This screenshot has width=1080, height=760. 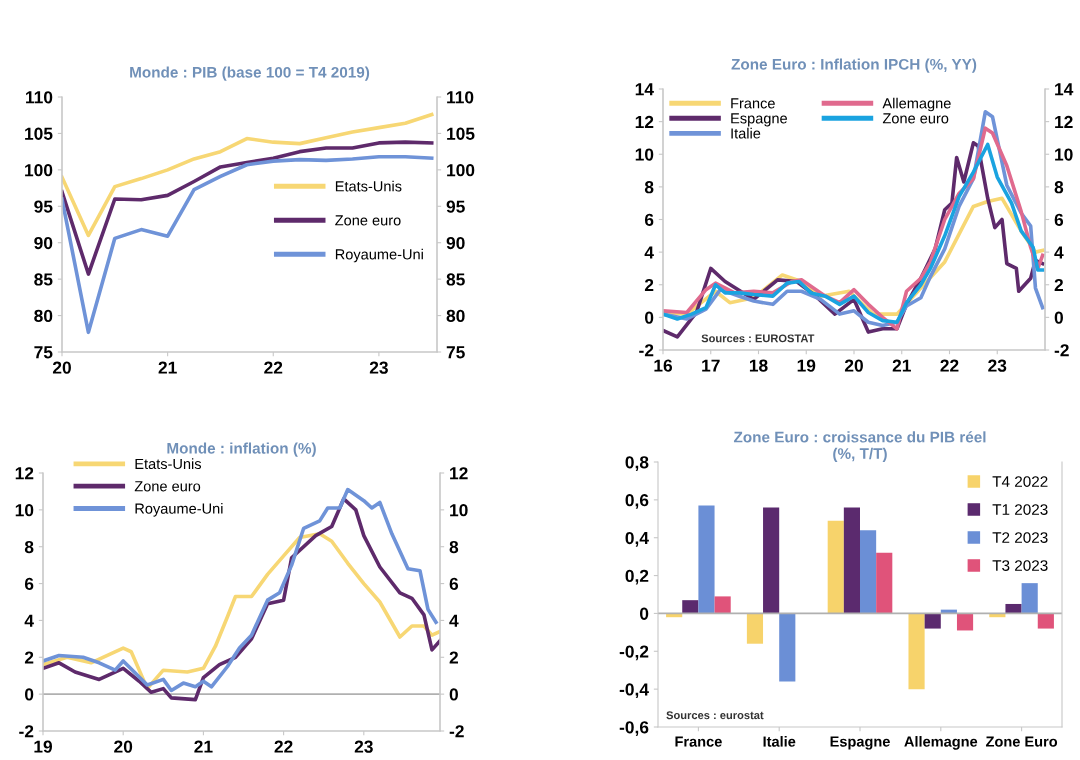 I want to click on legend-label: Allemagne, so click(x=916, y=104).